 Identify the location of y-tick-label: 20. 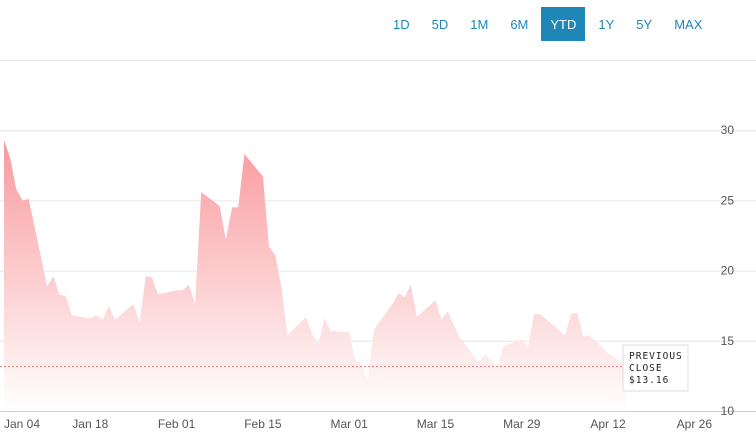
(728, 271).